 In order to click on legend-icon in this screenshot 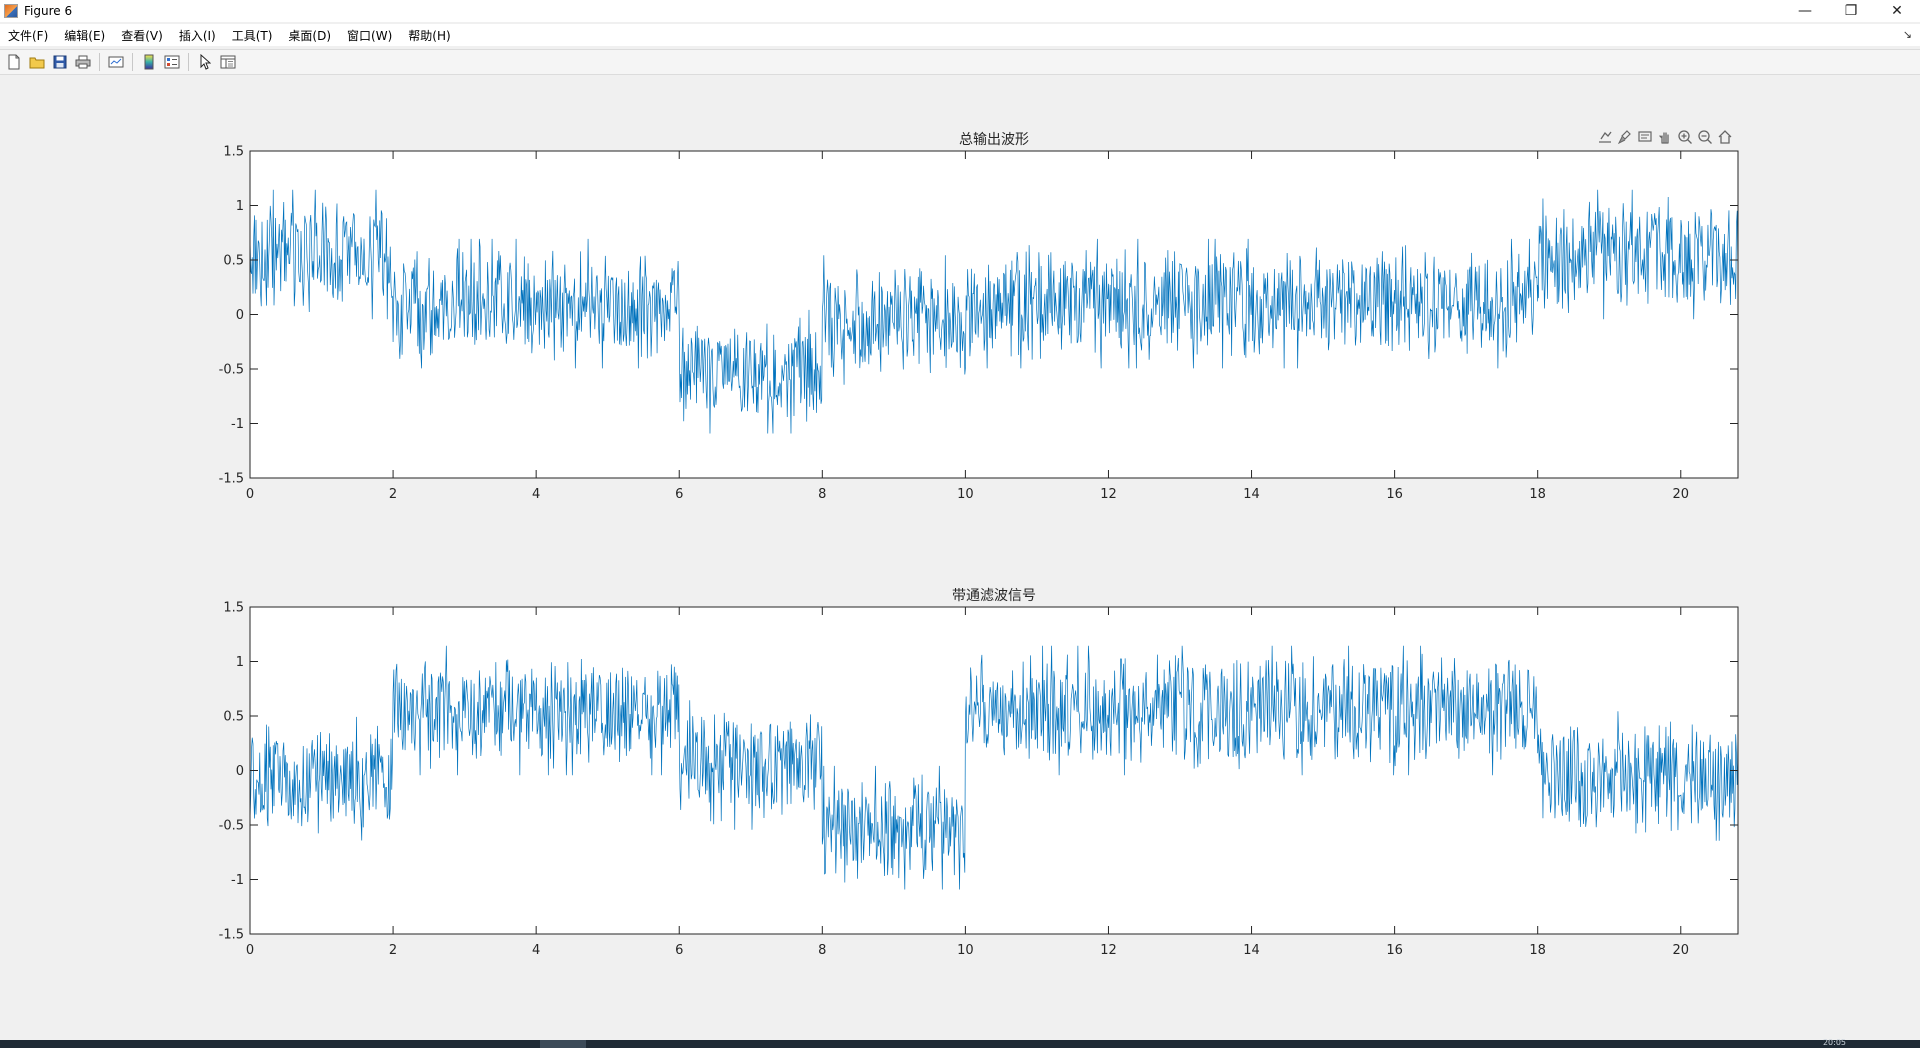, I will do `click(172, 62)`.